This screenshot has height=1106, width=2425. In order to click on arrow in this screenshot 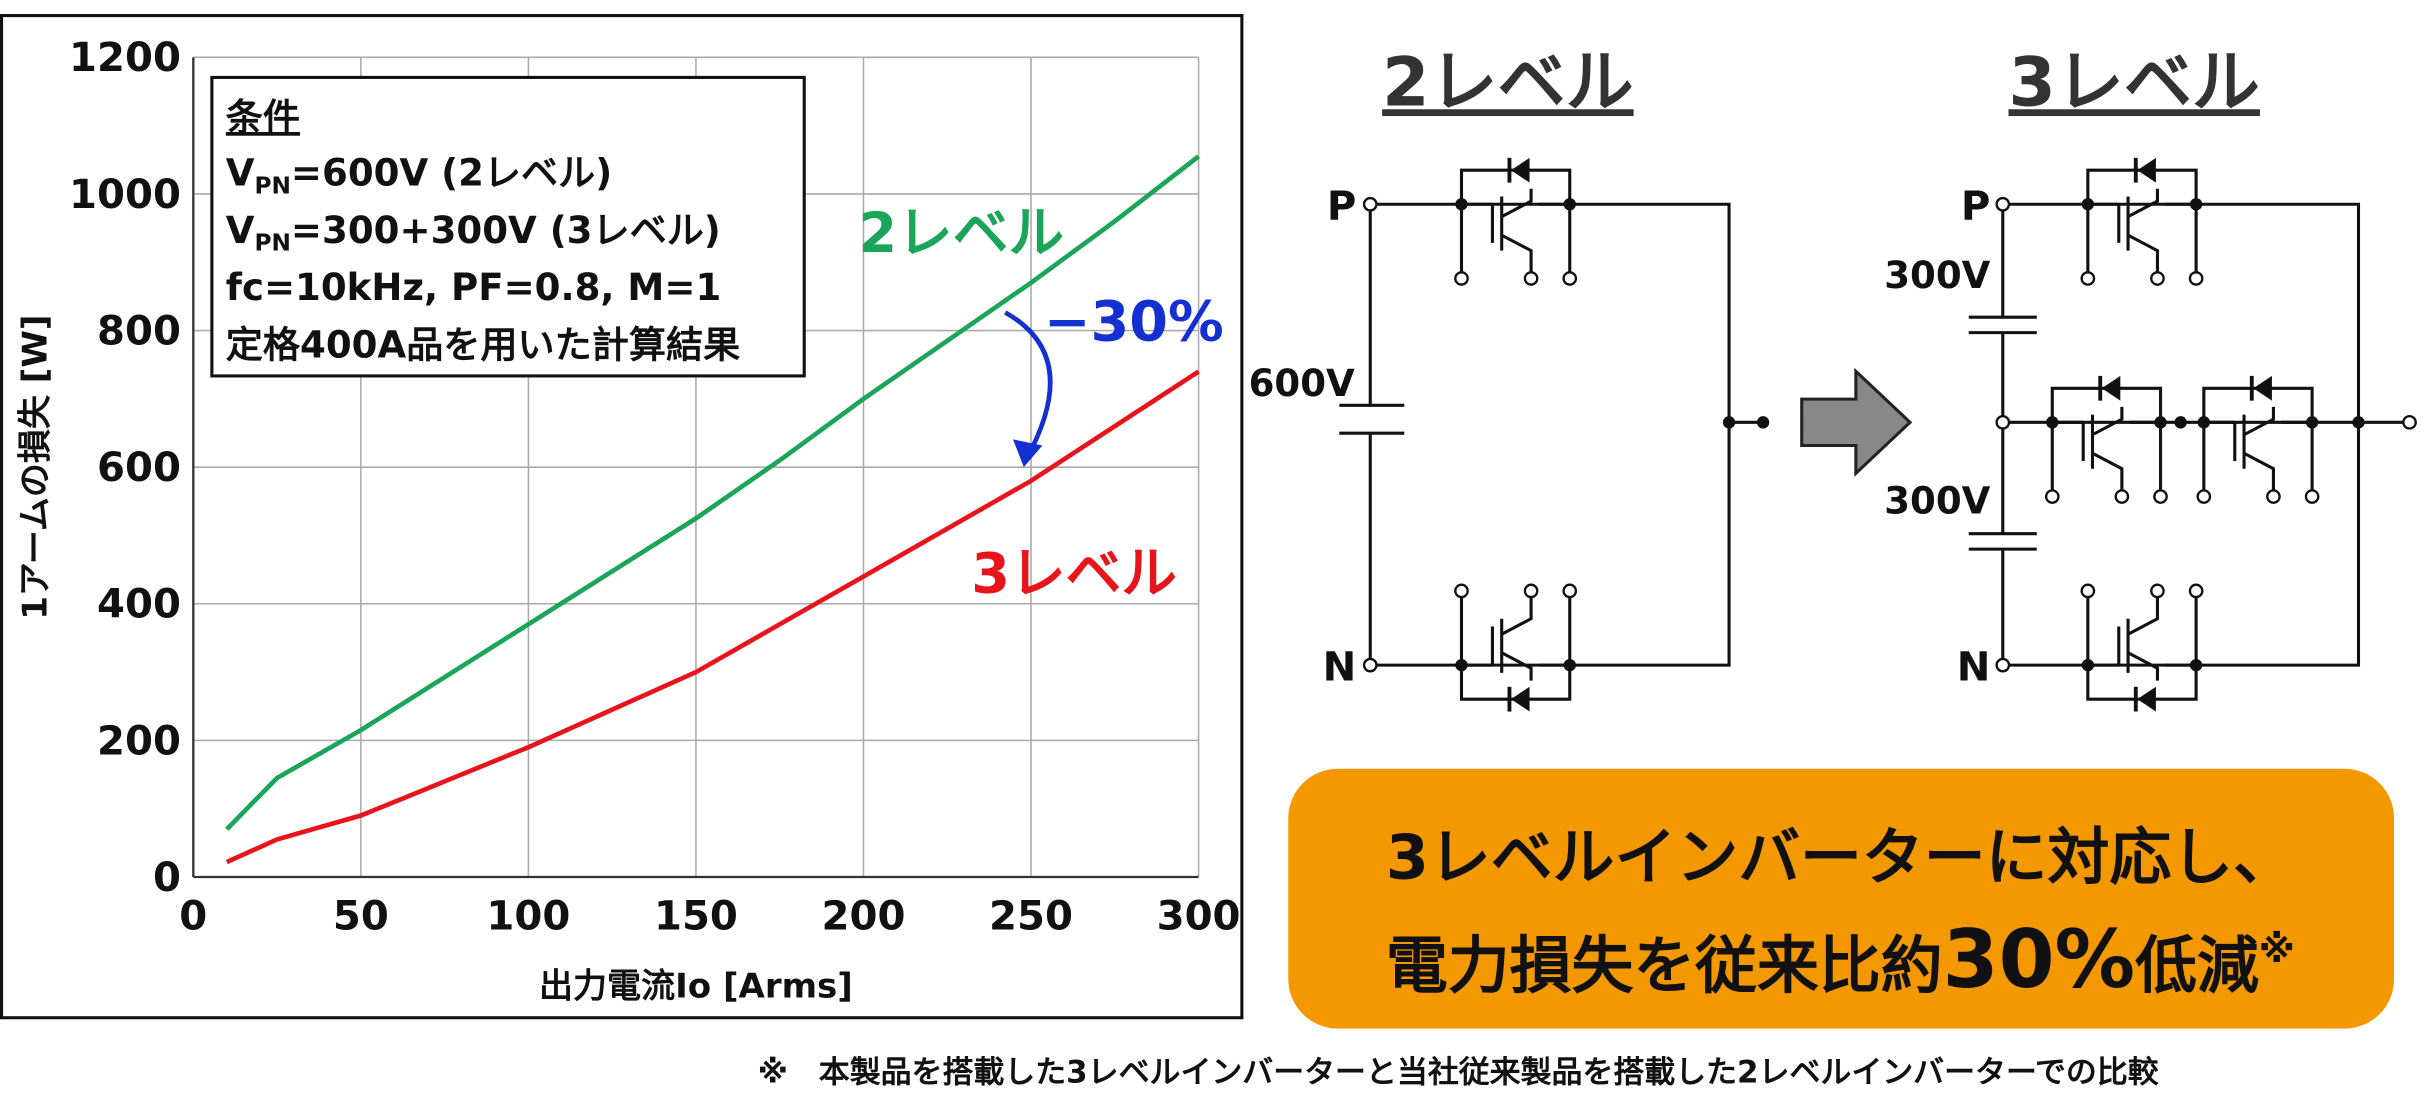, I will do `click(1856, 422)`.